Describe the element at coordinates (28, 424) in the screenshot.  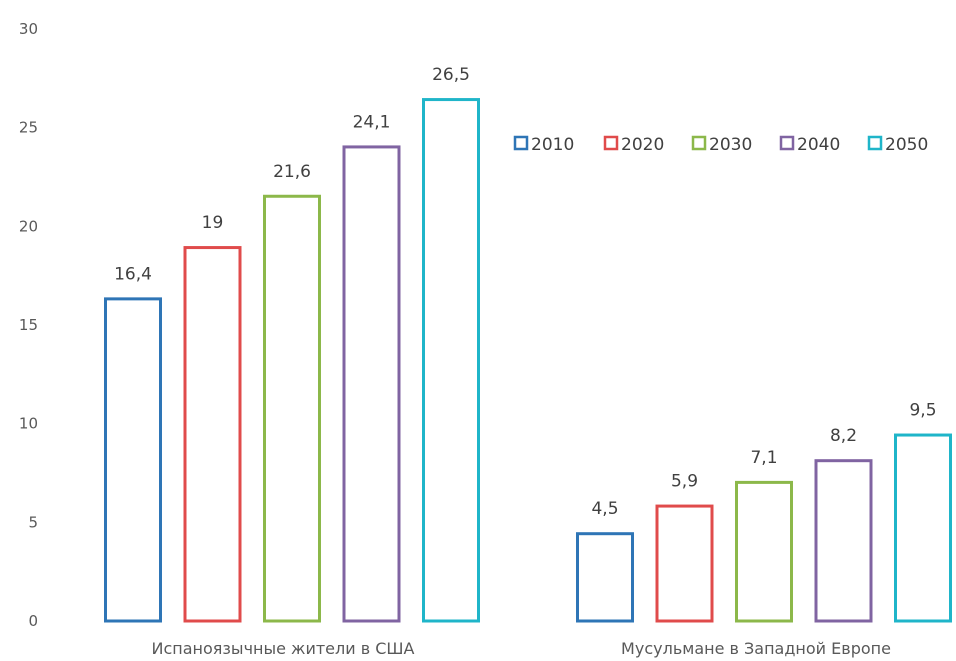
I see `y-tick-label: 10` at that location.